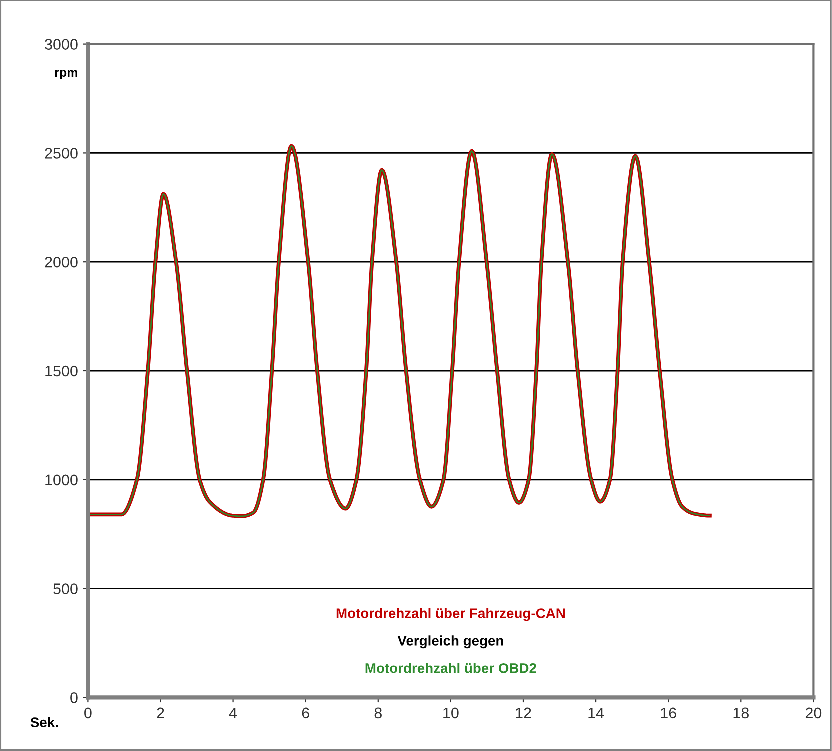 Image resolution: width=832 pixels, height=751 pixels. What do you see at coordinates (451, 713) in the screenshot?
I see `x-tick-label: 10` at bounding box center [451, 713].